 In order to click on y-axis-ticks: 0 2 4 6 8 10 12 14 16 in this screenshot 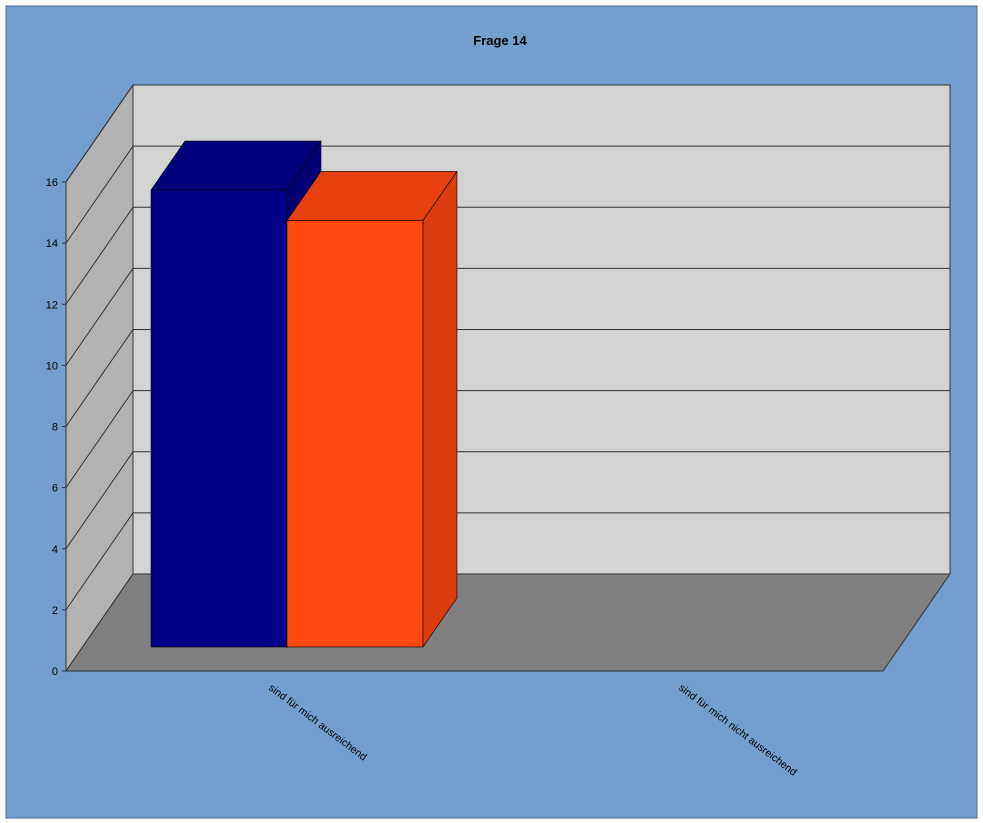, I will do `click(56, 427)`.